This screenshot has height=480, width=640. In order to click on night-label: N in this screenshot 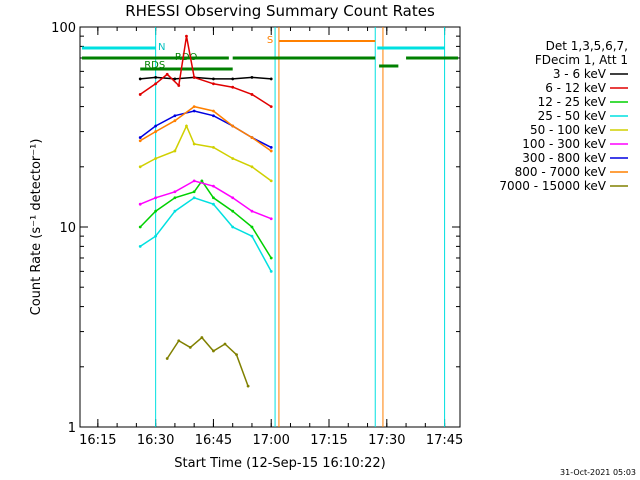, I will do `click(161, 47)`.